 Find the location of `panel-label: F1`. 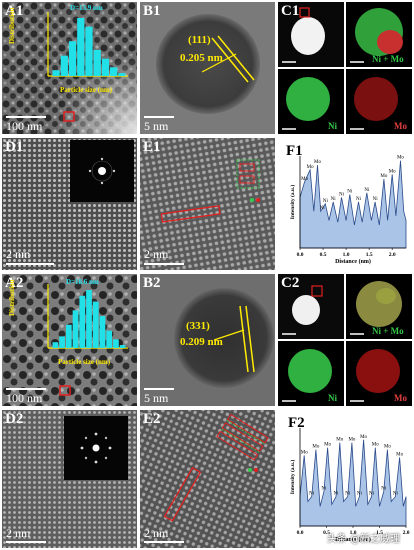

panel-label: F1 is located at coordinates (294, 151).